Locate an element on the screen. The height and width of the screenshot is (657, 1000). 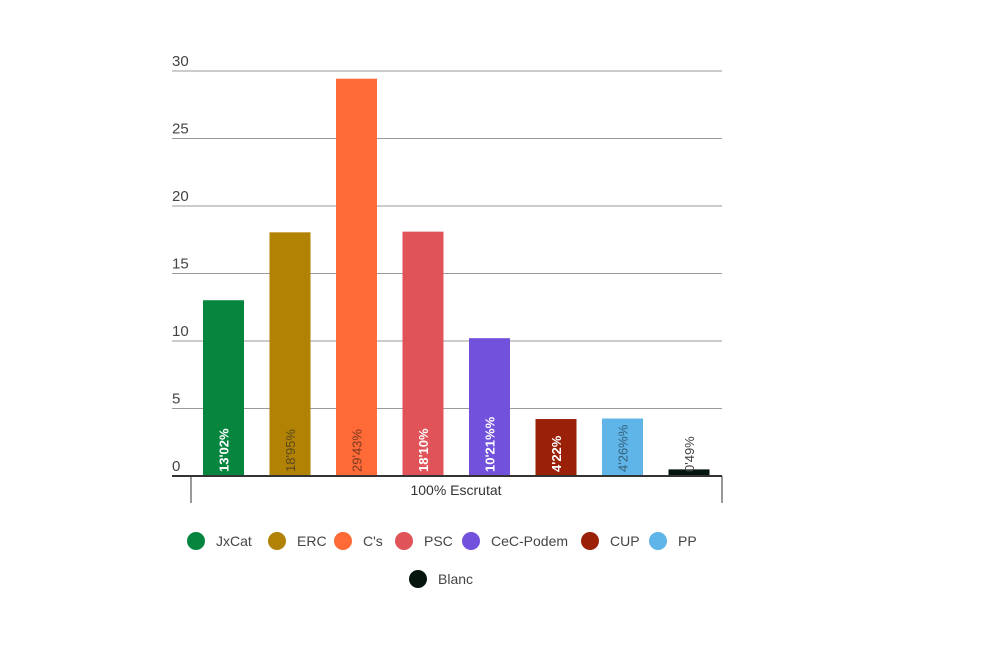
data-label: 10'21%% is located at coordinates (490, 444).